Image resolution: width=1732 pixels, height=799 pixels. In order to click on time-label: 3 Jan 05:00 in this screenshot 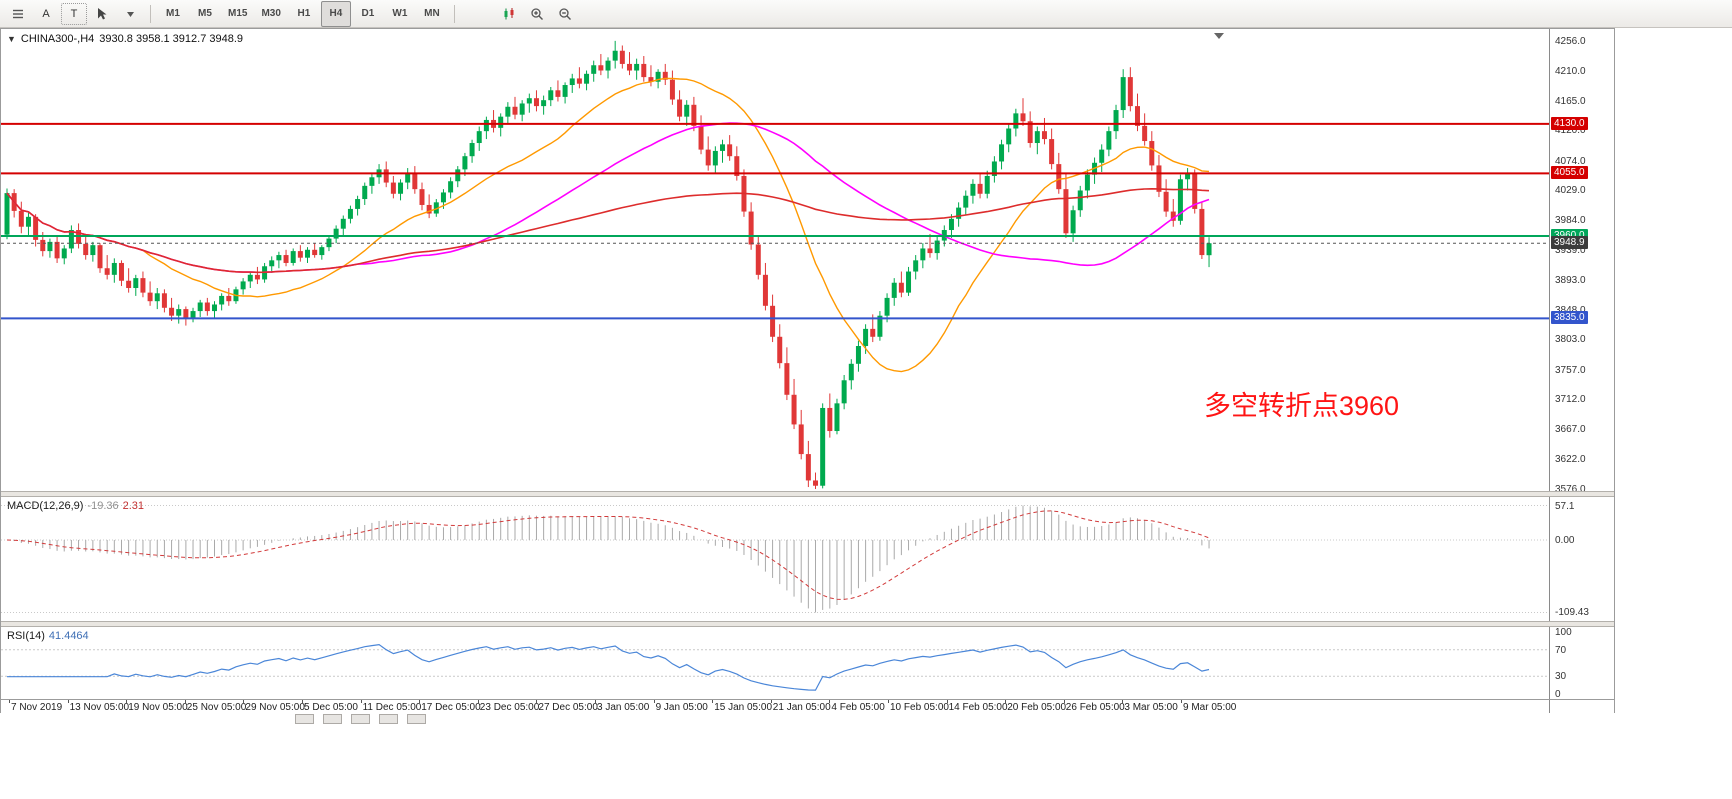, I will do `click(623, 707)`.